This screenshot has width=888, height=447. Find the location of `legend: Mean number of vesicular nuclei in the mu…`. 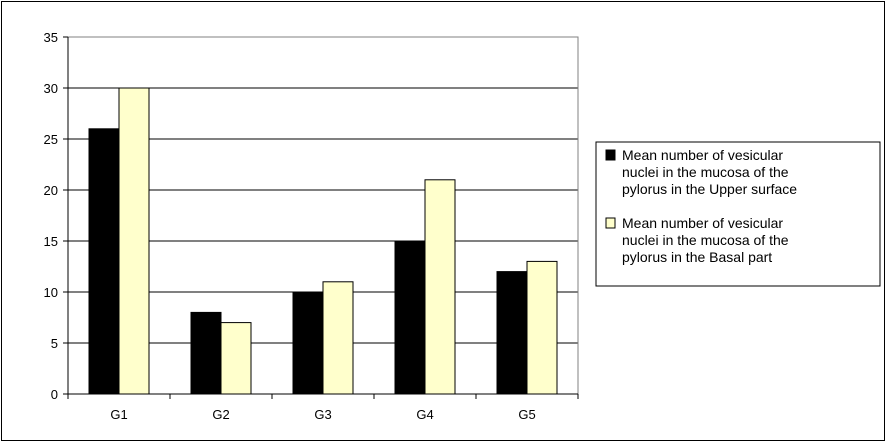

legend: Mean number of vesicular nuclei in the mu… is located at coordinates (738, 214).